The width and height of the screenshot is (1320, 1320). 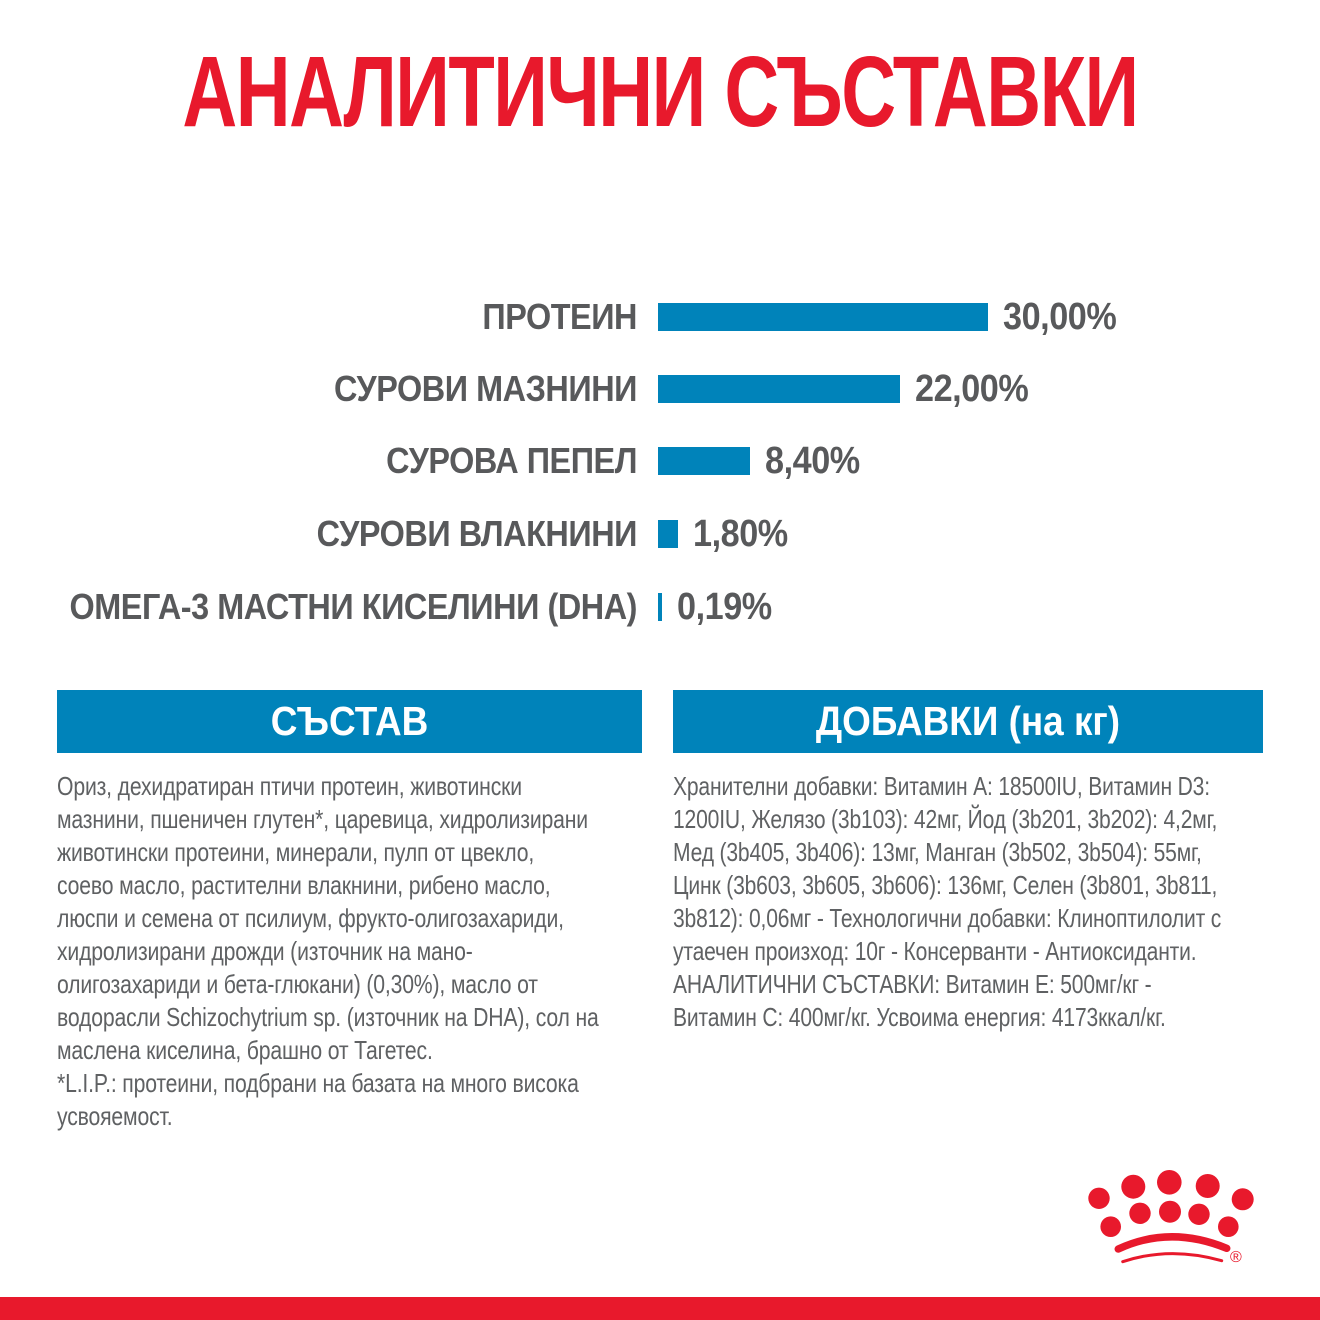 What do you see at coordinates (724, 607) in the screenshot?
I see `bar-value-omega3-dha: 0,19%` at bounding box center [724, 607].